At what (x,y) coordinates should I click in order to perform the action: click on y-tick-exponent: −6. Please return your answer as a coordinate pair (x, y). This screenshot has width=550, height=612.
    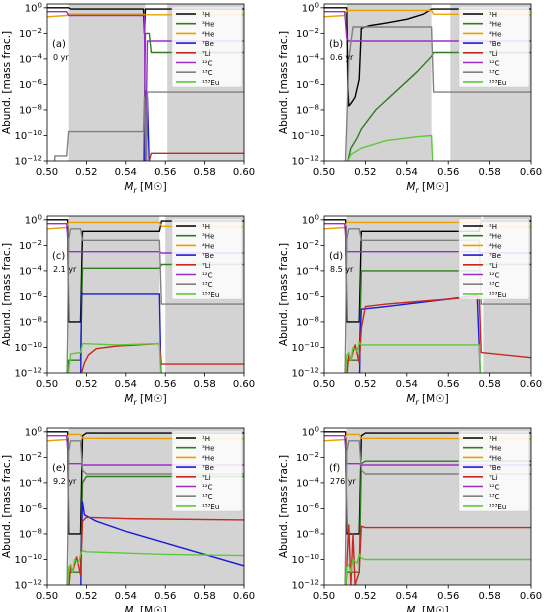
    Looking at the image, I should click on (37, 82).